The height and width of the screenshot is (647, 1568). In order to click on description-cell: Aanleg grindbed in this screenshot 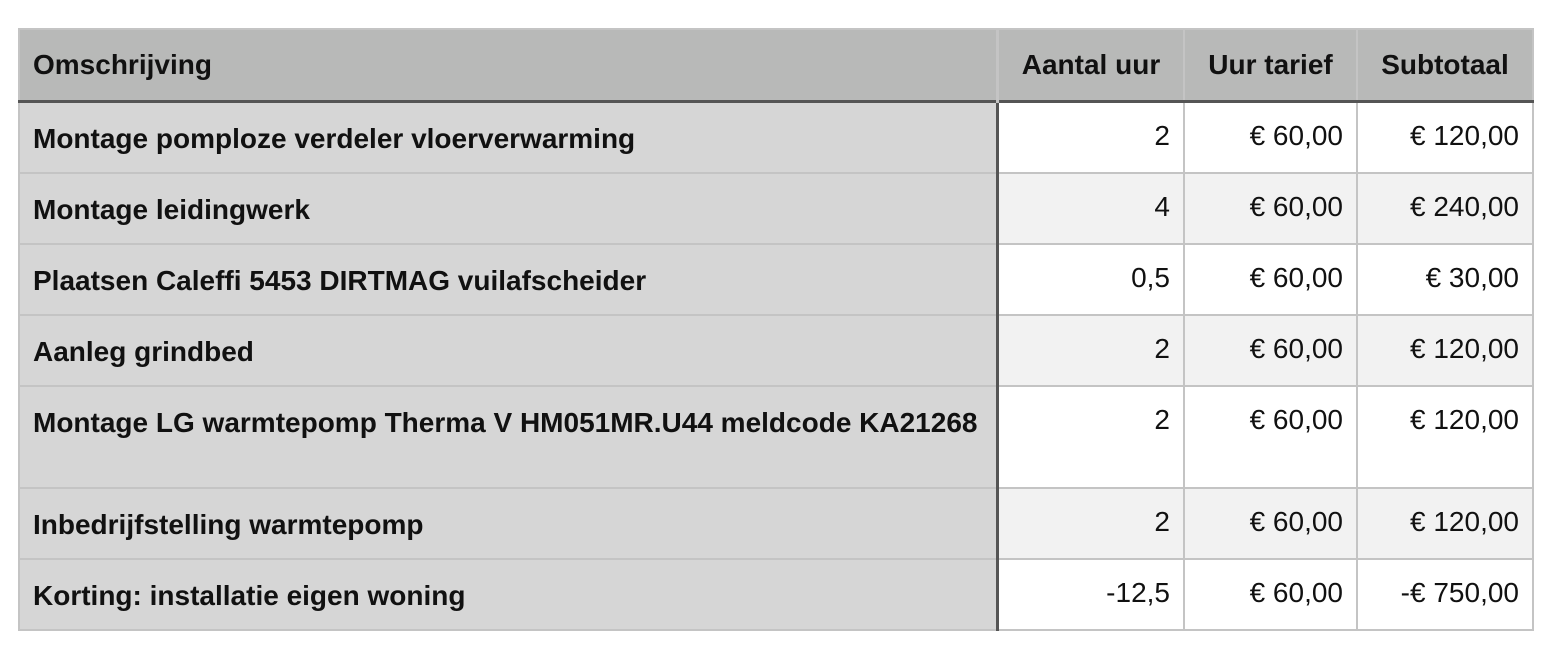, I will do `click(508, 350)`.